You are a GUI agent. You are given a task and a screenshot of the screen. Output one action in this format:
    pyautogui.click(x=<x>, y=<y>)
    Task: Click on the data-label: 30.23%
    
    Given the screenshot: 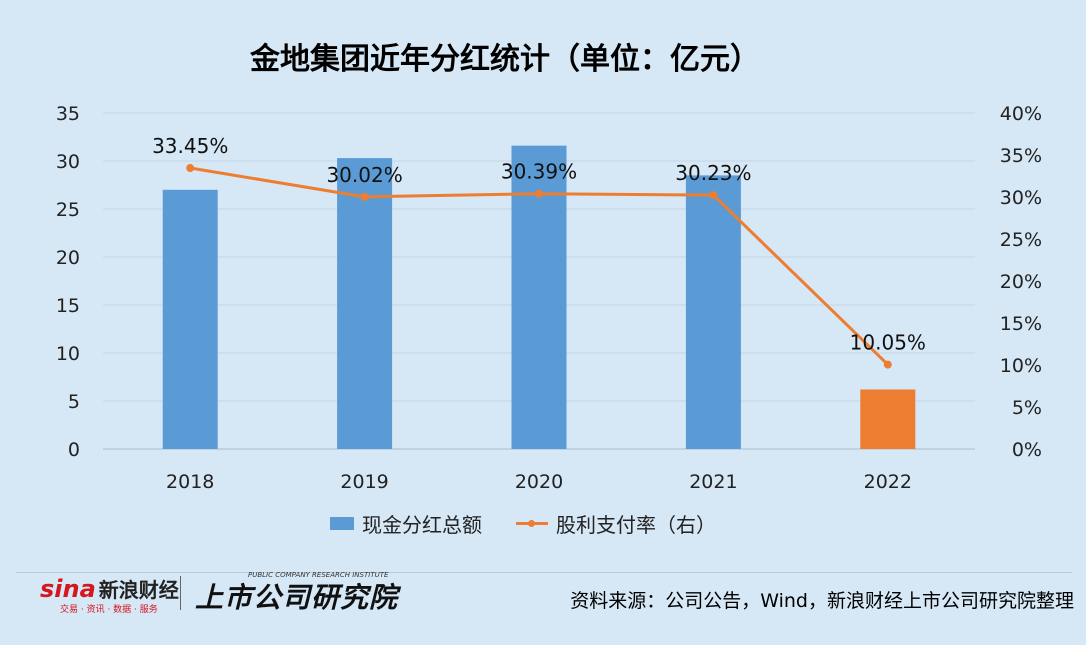 What is the action you would take?
    pyautogui.click(x=713, y=173)
    